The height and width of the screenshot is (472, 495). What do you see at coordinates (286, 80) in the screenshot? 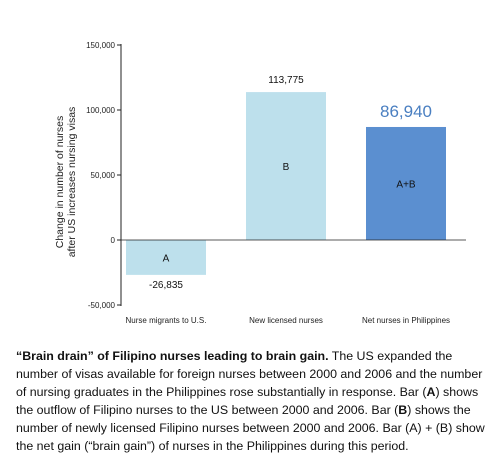
I see `bar-value-label: 113,775` at bounding box center [286, 80].